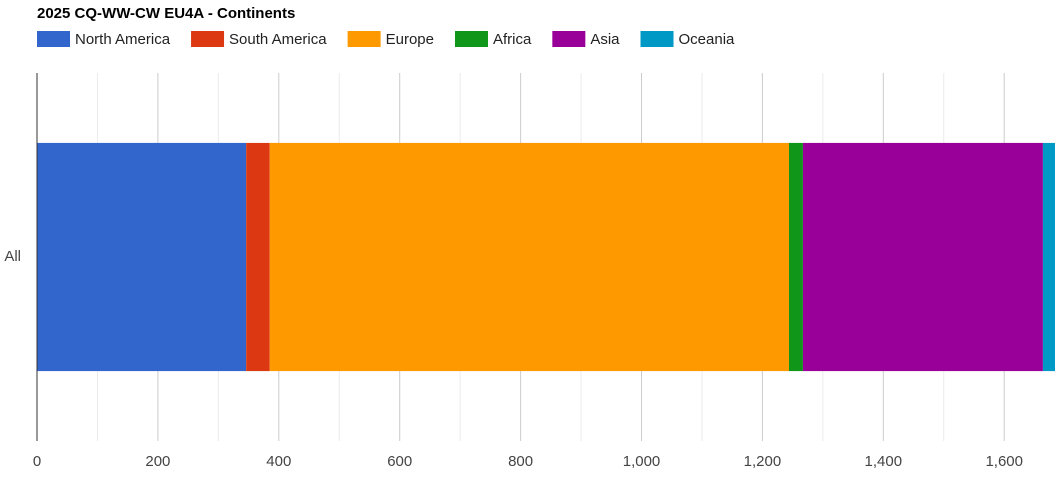 Image resolution: width=1063 pixels, height=481 pixels. Describe the element at coordinates (410, 39) in the screenshot. I see `legend-label: Europe` at that location.